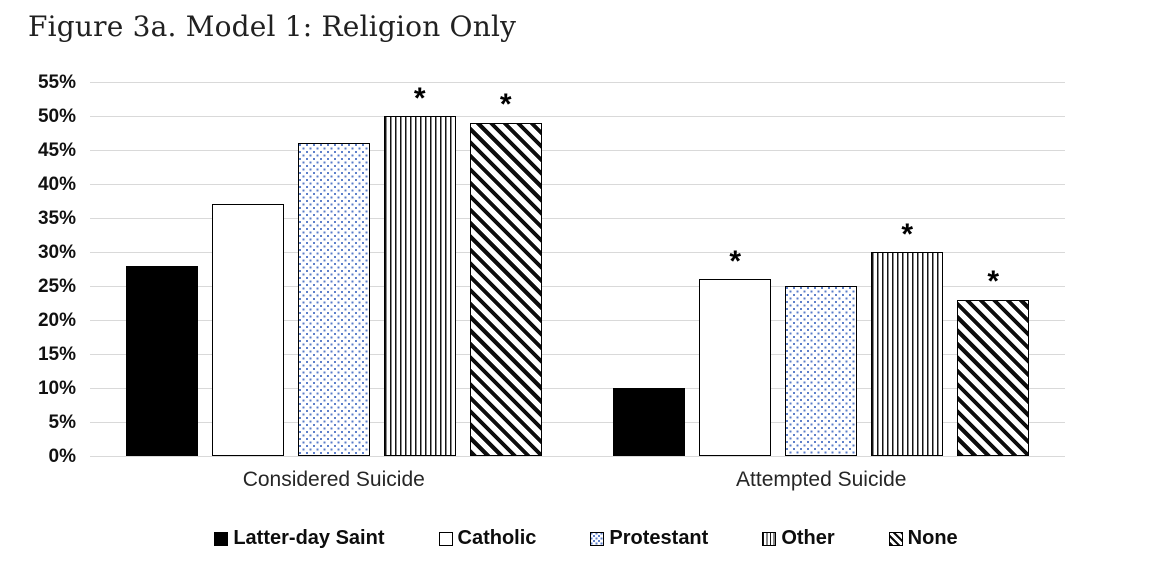  What do you see at coordinates (895, 538) in the screenshot?
I see `legend-swatch-none` at bounding box center [895, 538].